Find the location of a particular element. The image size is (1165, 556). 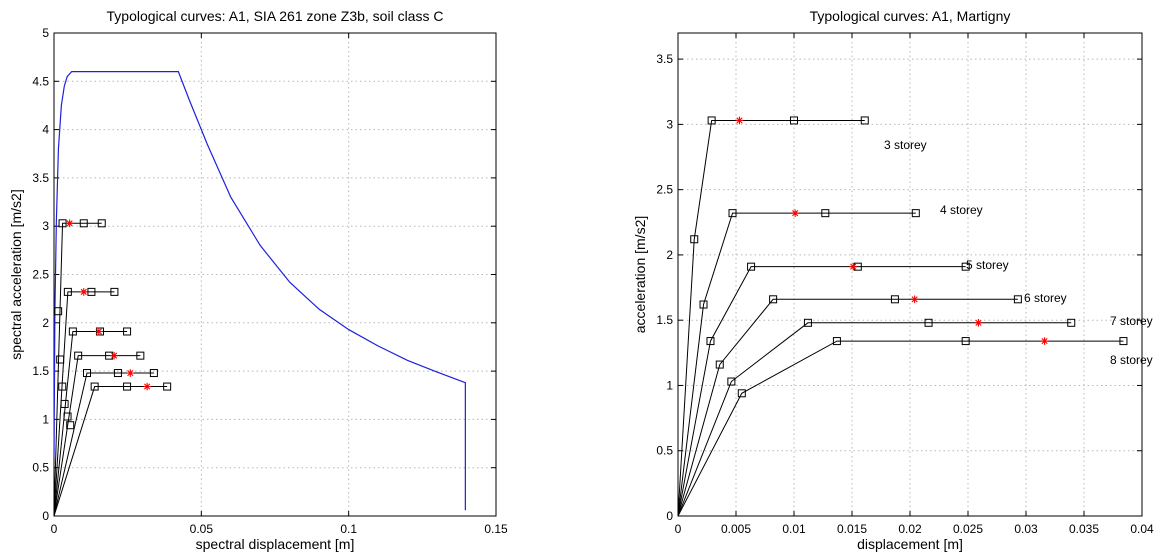

chart-right-x-tick-label: 0.005 is located at coordinates (736, 529).